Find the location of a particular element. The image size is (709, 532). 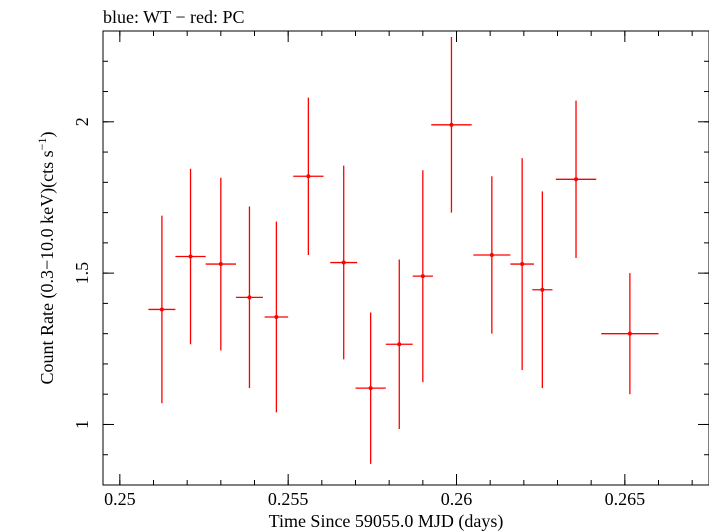

y-tick-label: 2 is located at coordinates (82, 121).